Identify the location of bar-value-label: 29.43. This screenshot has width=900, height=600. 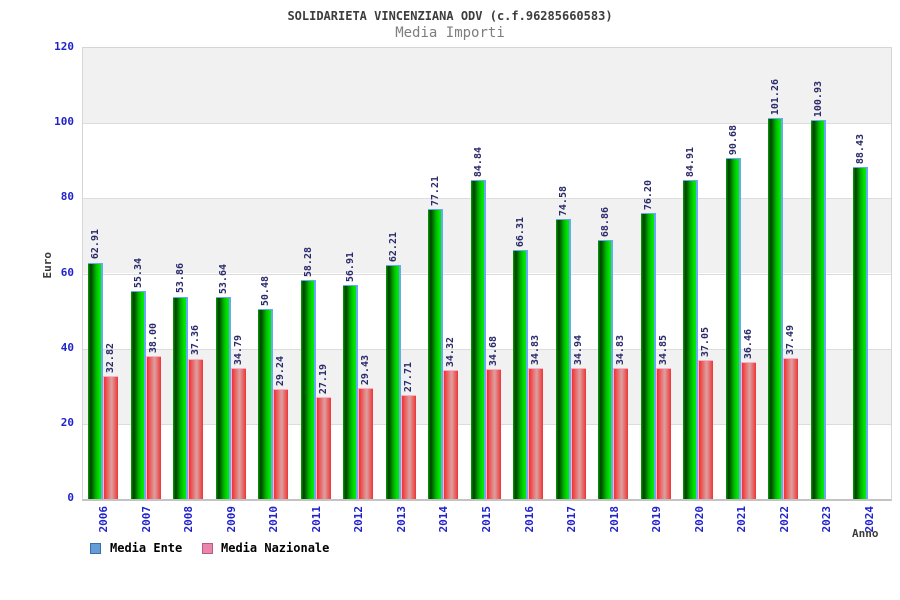
(366, 370).